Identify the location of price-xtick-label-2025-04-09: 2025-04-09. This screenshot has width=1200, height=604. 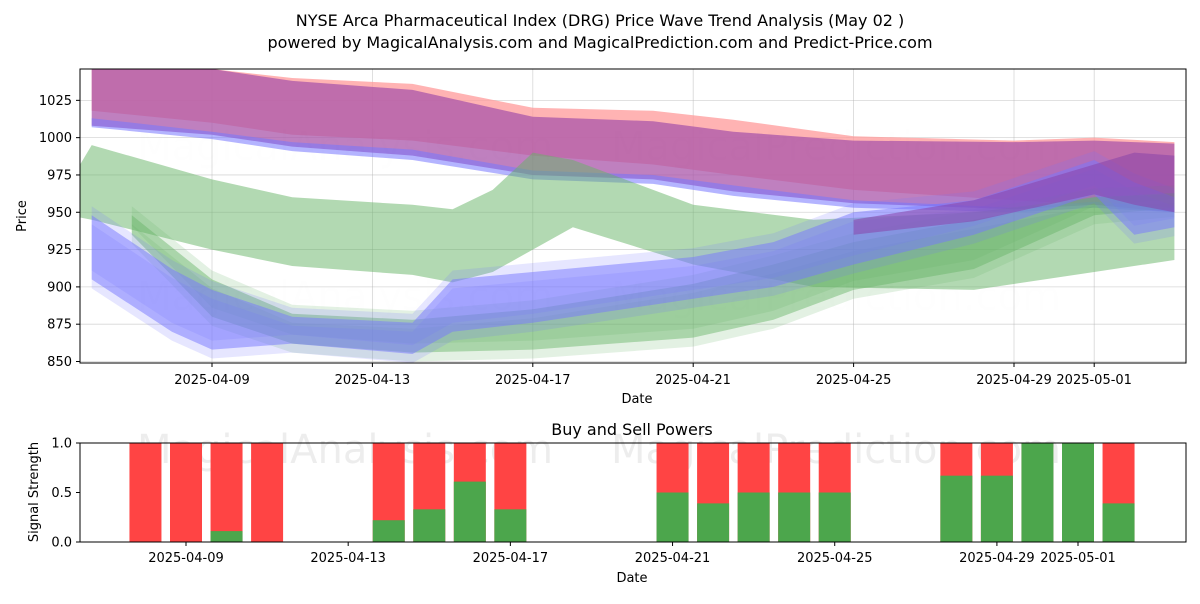
(212, 380).